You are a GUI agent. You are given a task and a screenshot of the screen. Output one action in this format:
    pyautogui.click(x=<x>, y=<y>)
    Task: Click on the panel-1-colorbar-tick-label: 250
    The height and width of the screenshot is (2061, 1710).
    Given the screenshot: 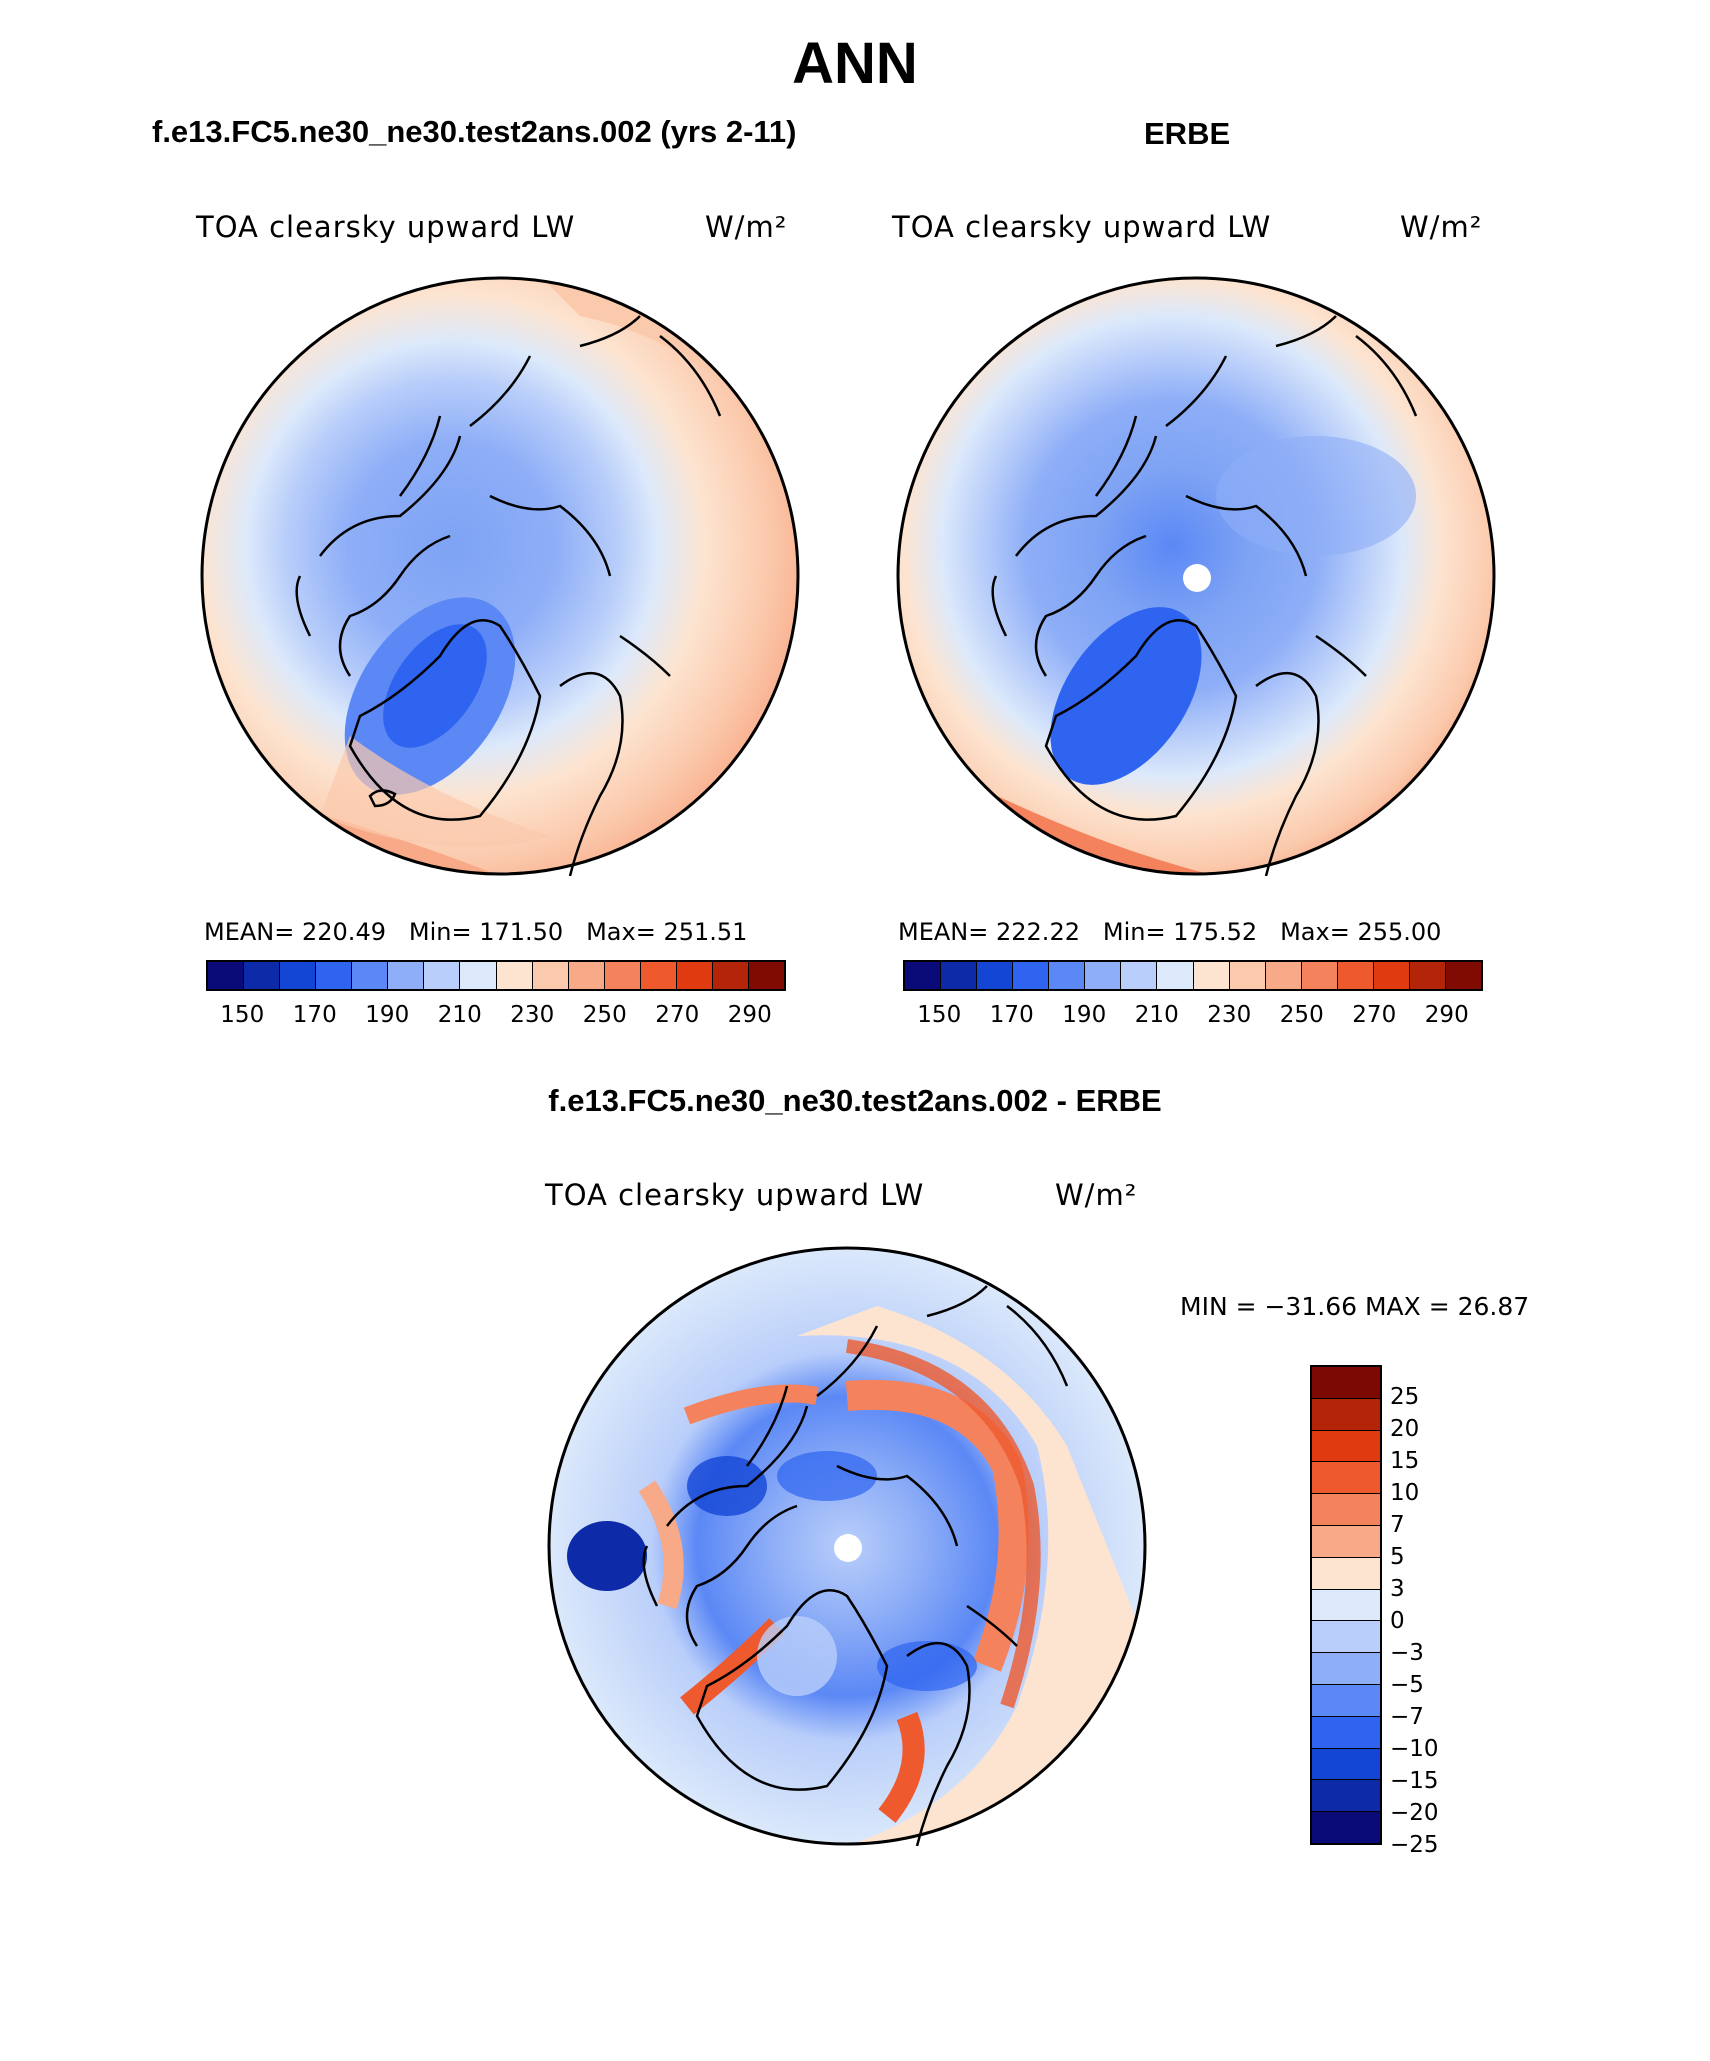 What is the action you would take?
    pyautogui.click(x=604, y=1015)
    